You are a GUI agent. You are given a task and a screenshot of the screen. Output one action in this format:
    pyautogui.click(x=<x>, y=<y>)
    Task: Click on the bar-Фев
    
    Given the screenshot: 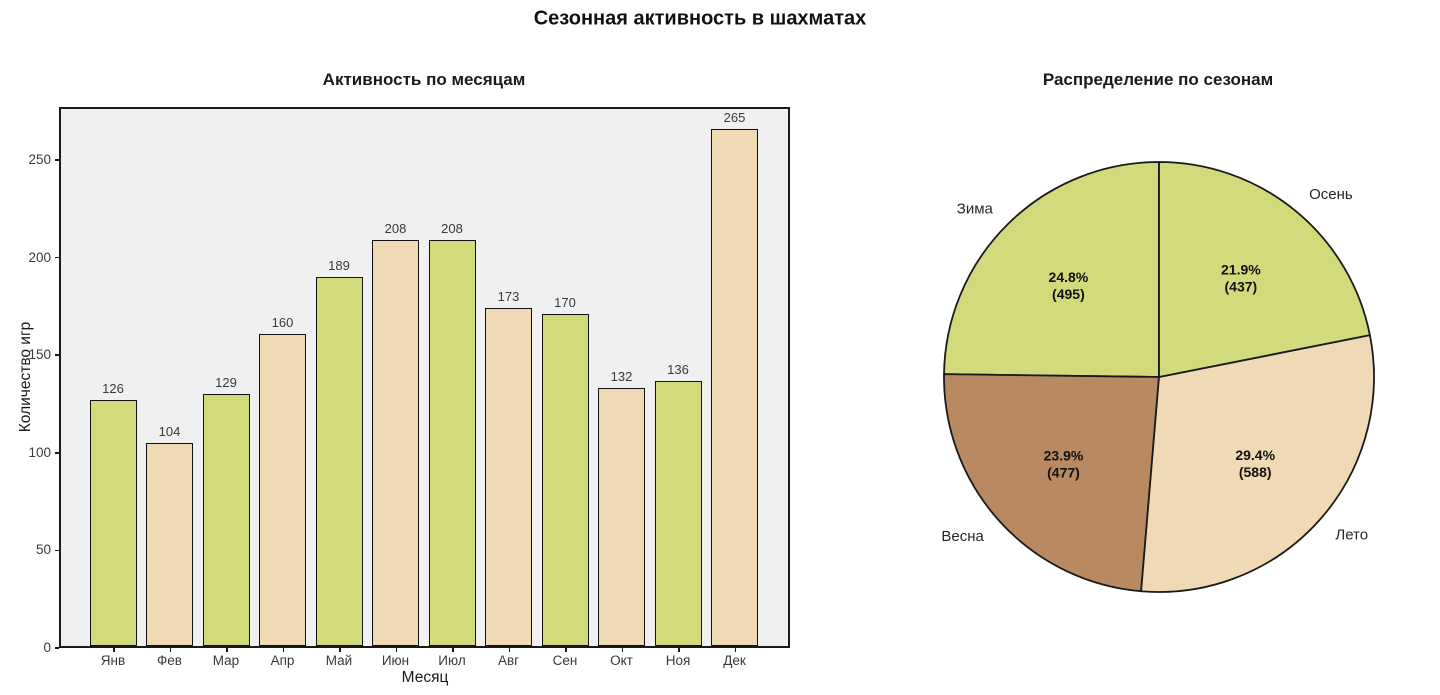 What is the action you would take?
    pyautogui.click(x=169, y=544)
    